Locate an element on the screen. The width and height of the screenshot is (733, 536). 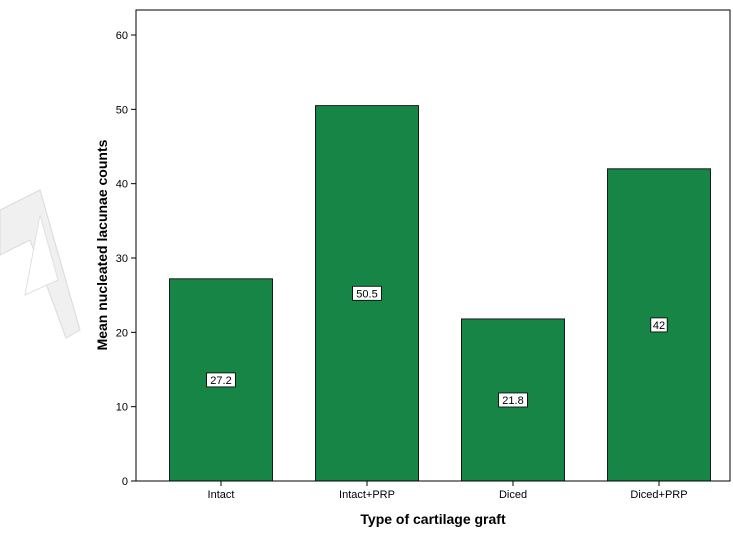
data-labels-group: 27.2 50.5 21.8 42 is located at coordinates (437, 346).